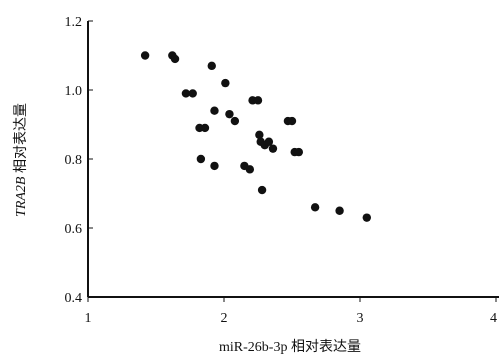 The image size is (499, 357). What do you see at coordinates (21, 160) in the screenshot?
I see `y-axis-label: TRA2B 相对表达量` at bounding box center [21, 160].